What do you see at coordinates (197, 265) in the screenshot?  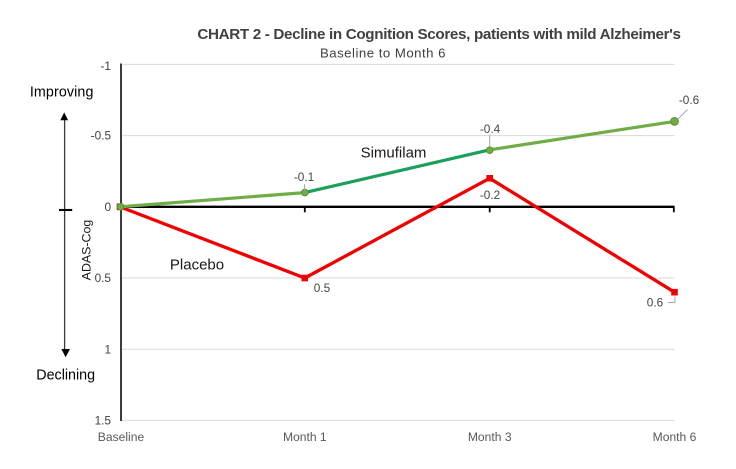 I see `svg-text: Placebo` at bounding box center [197, 265].